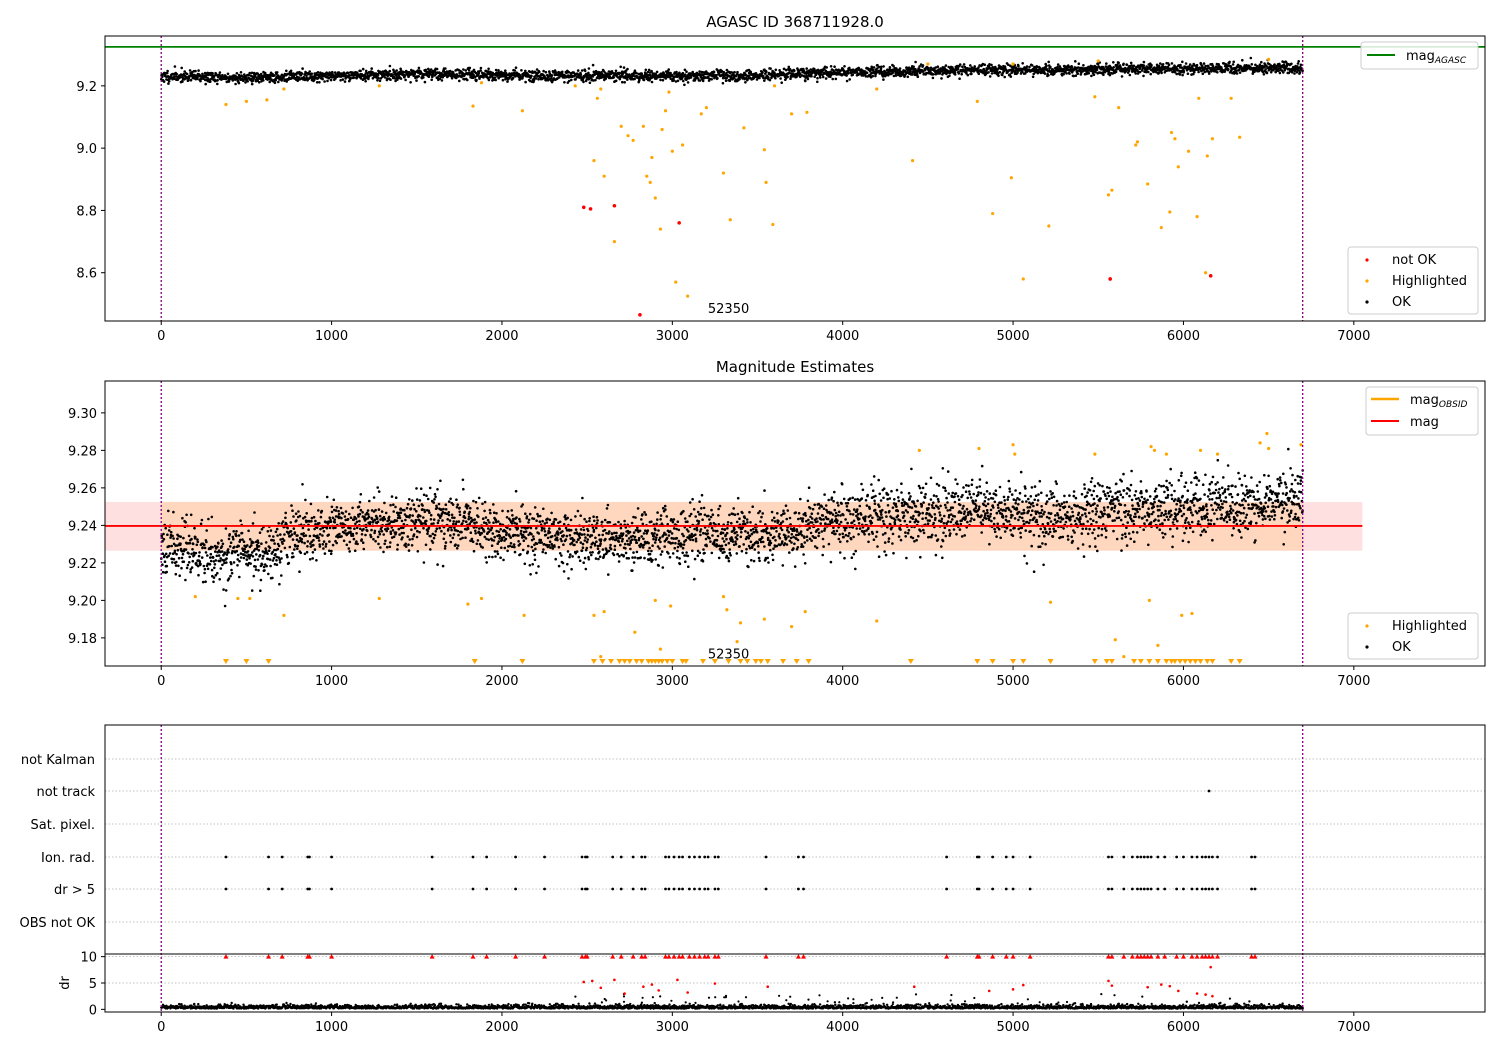 The image size is (1500, 1050). Describe the element at coordinates (1110, 279) in the screenshot. I see `not-ok-point` at that location.